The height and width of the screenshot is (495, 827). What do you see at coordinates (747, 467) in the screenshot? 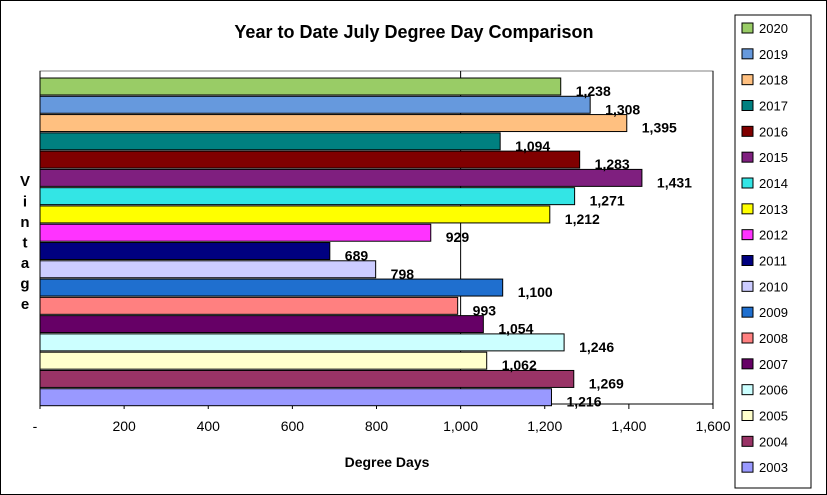
I see `legend-swatch-2003` at bounding box center [747, 467].